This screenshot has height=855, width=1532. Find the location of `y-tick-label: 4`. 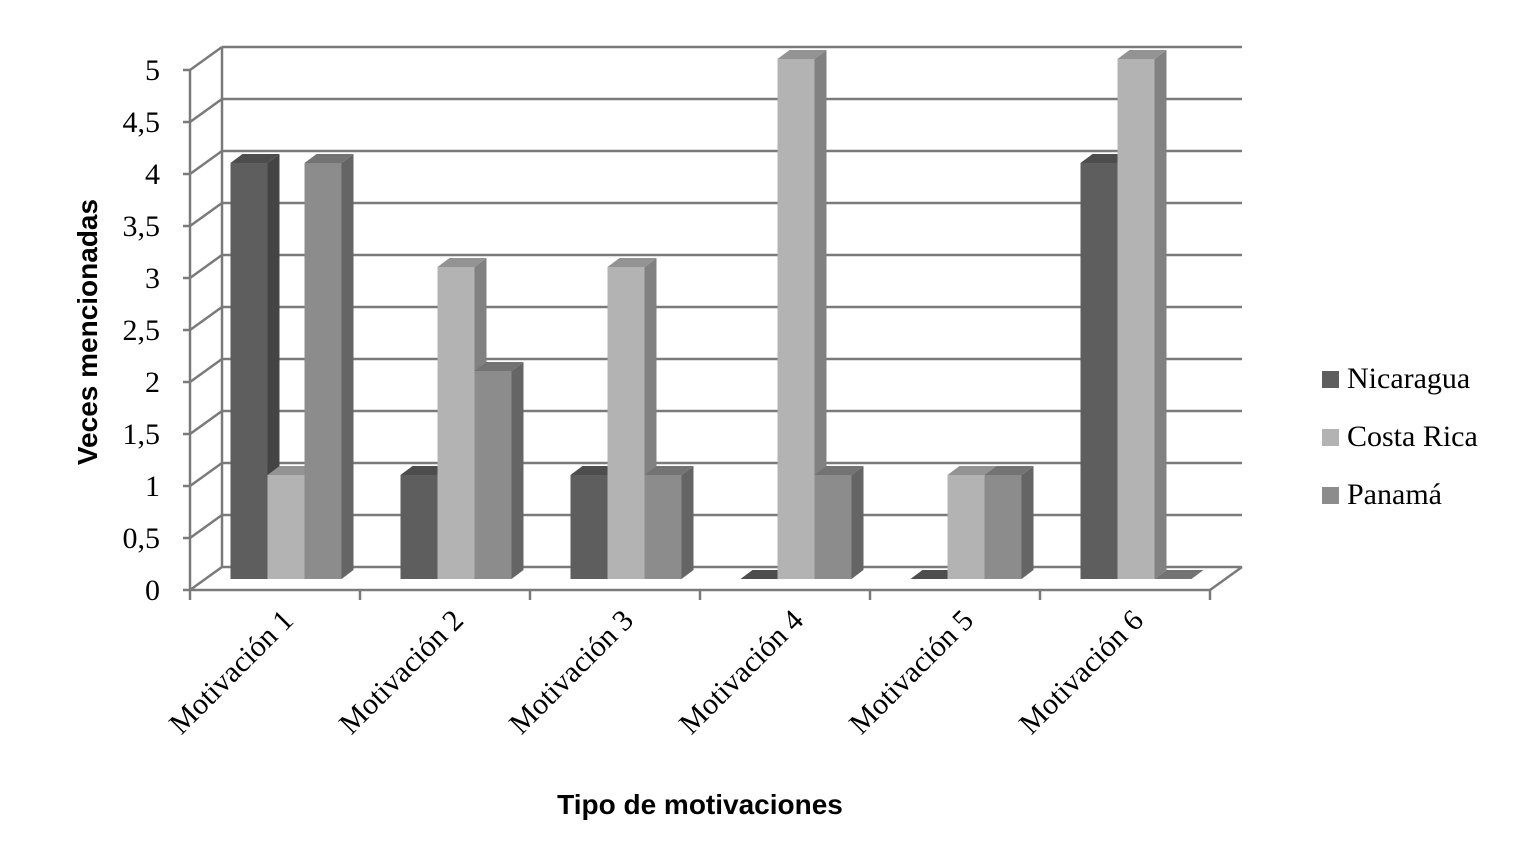

y-tick-label: 4 is located at coordinates (152, 174).